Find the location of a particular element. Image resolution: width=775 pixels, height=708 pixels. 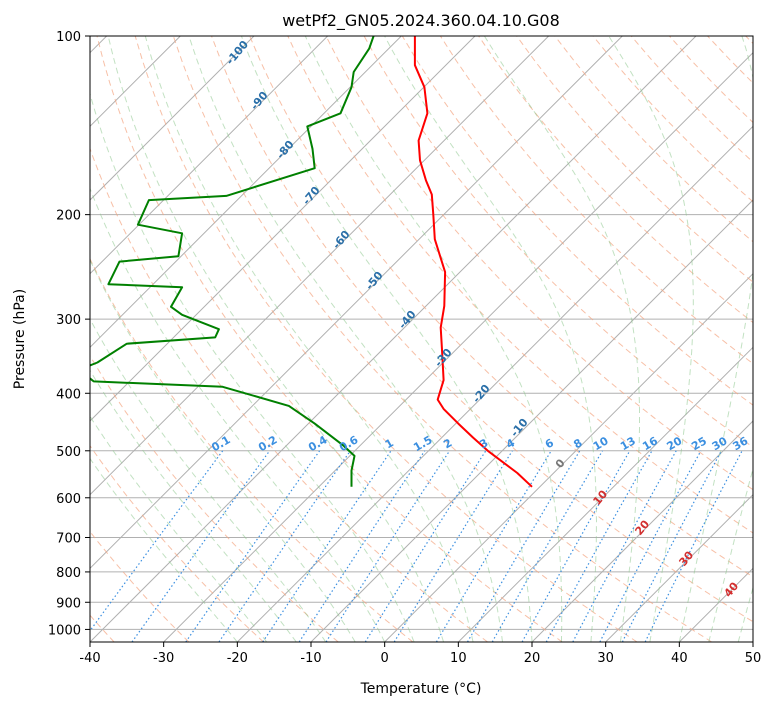

moist-adiabat-label: 20 is located at coordinates (642, 527).